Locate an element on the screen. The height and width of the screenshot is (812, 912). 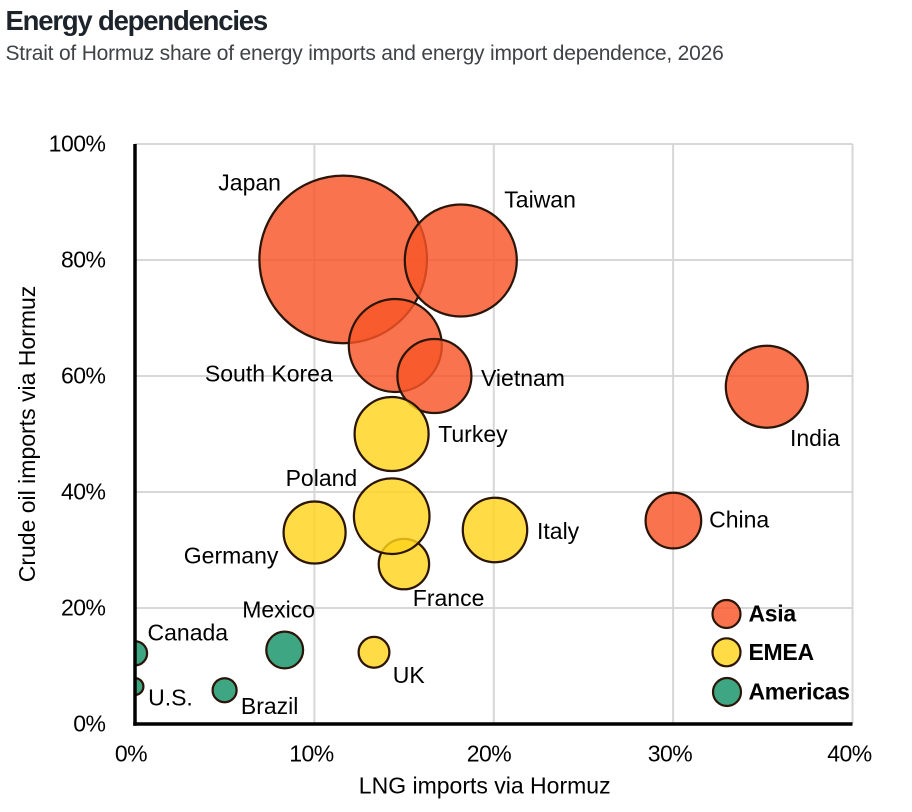
svg-text: South Korea is located at coordinates (269, 373).